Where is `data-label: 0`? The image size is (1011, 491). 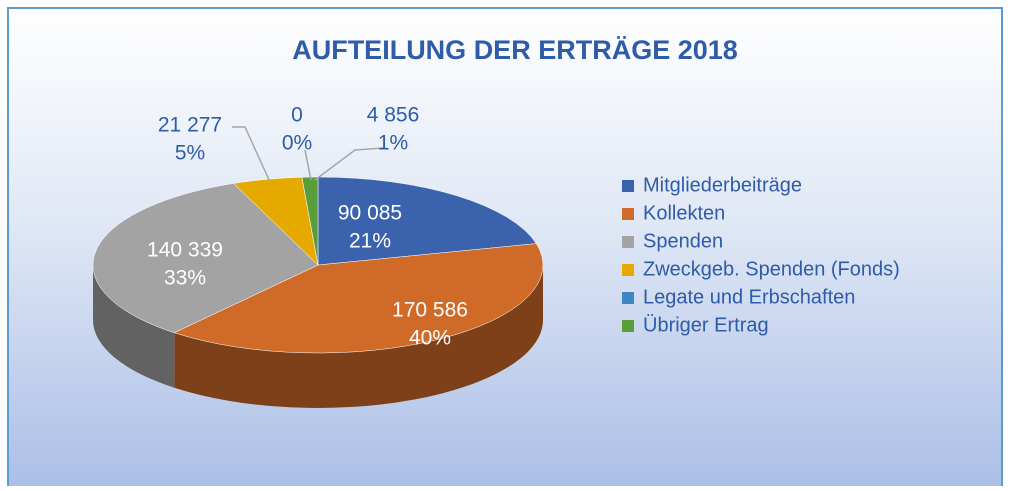 data-label: 0 is located at coordinates (297, 115).